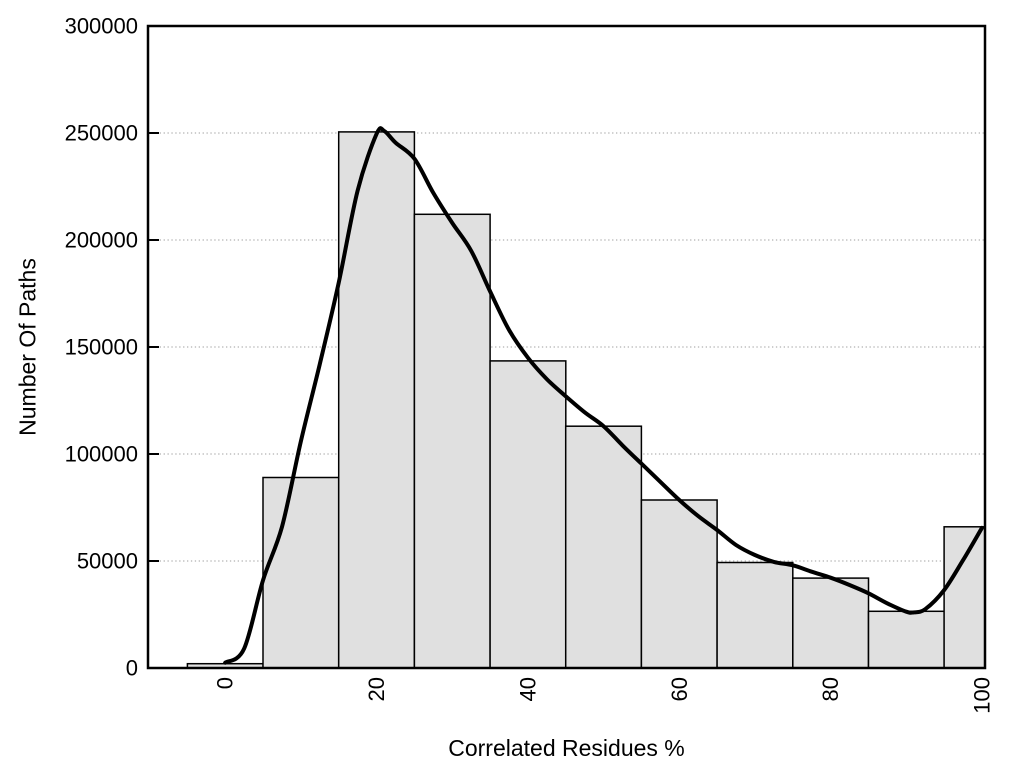  What do you see at coordinates (376, 689) in the screenshot?
I see `x-tick-label: 20` at bounding box center [376, 689].